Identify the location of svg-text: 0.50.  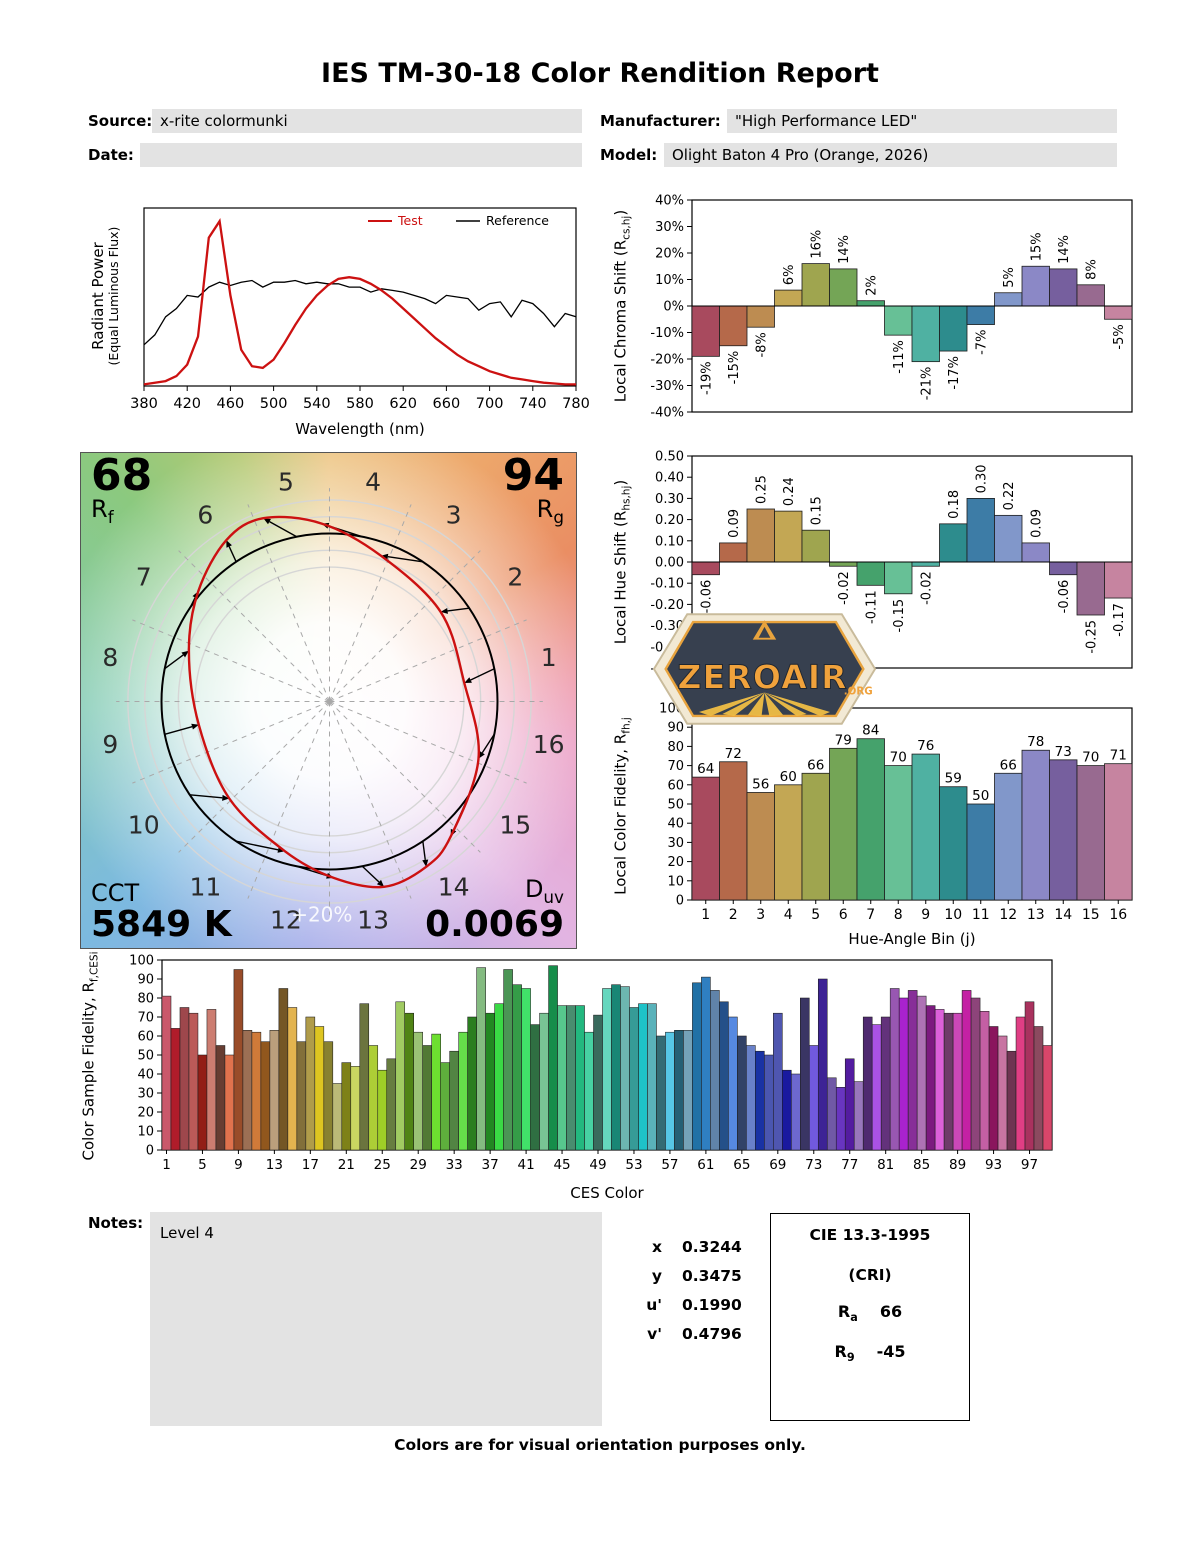
(669, 457).